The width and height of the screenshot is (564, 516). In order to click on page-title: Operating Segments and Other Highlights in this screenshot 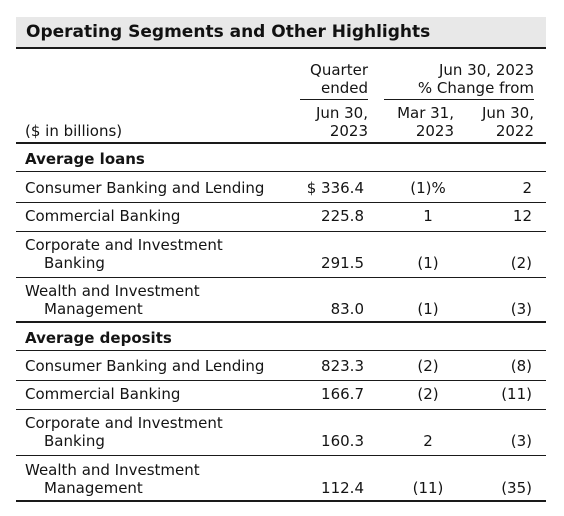, I will do `click(228, 32)`.